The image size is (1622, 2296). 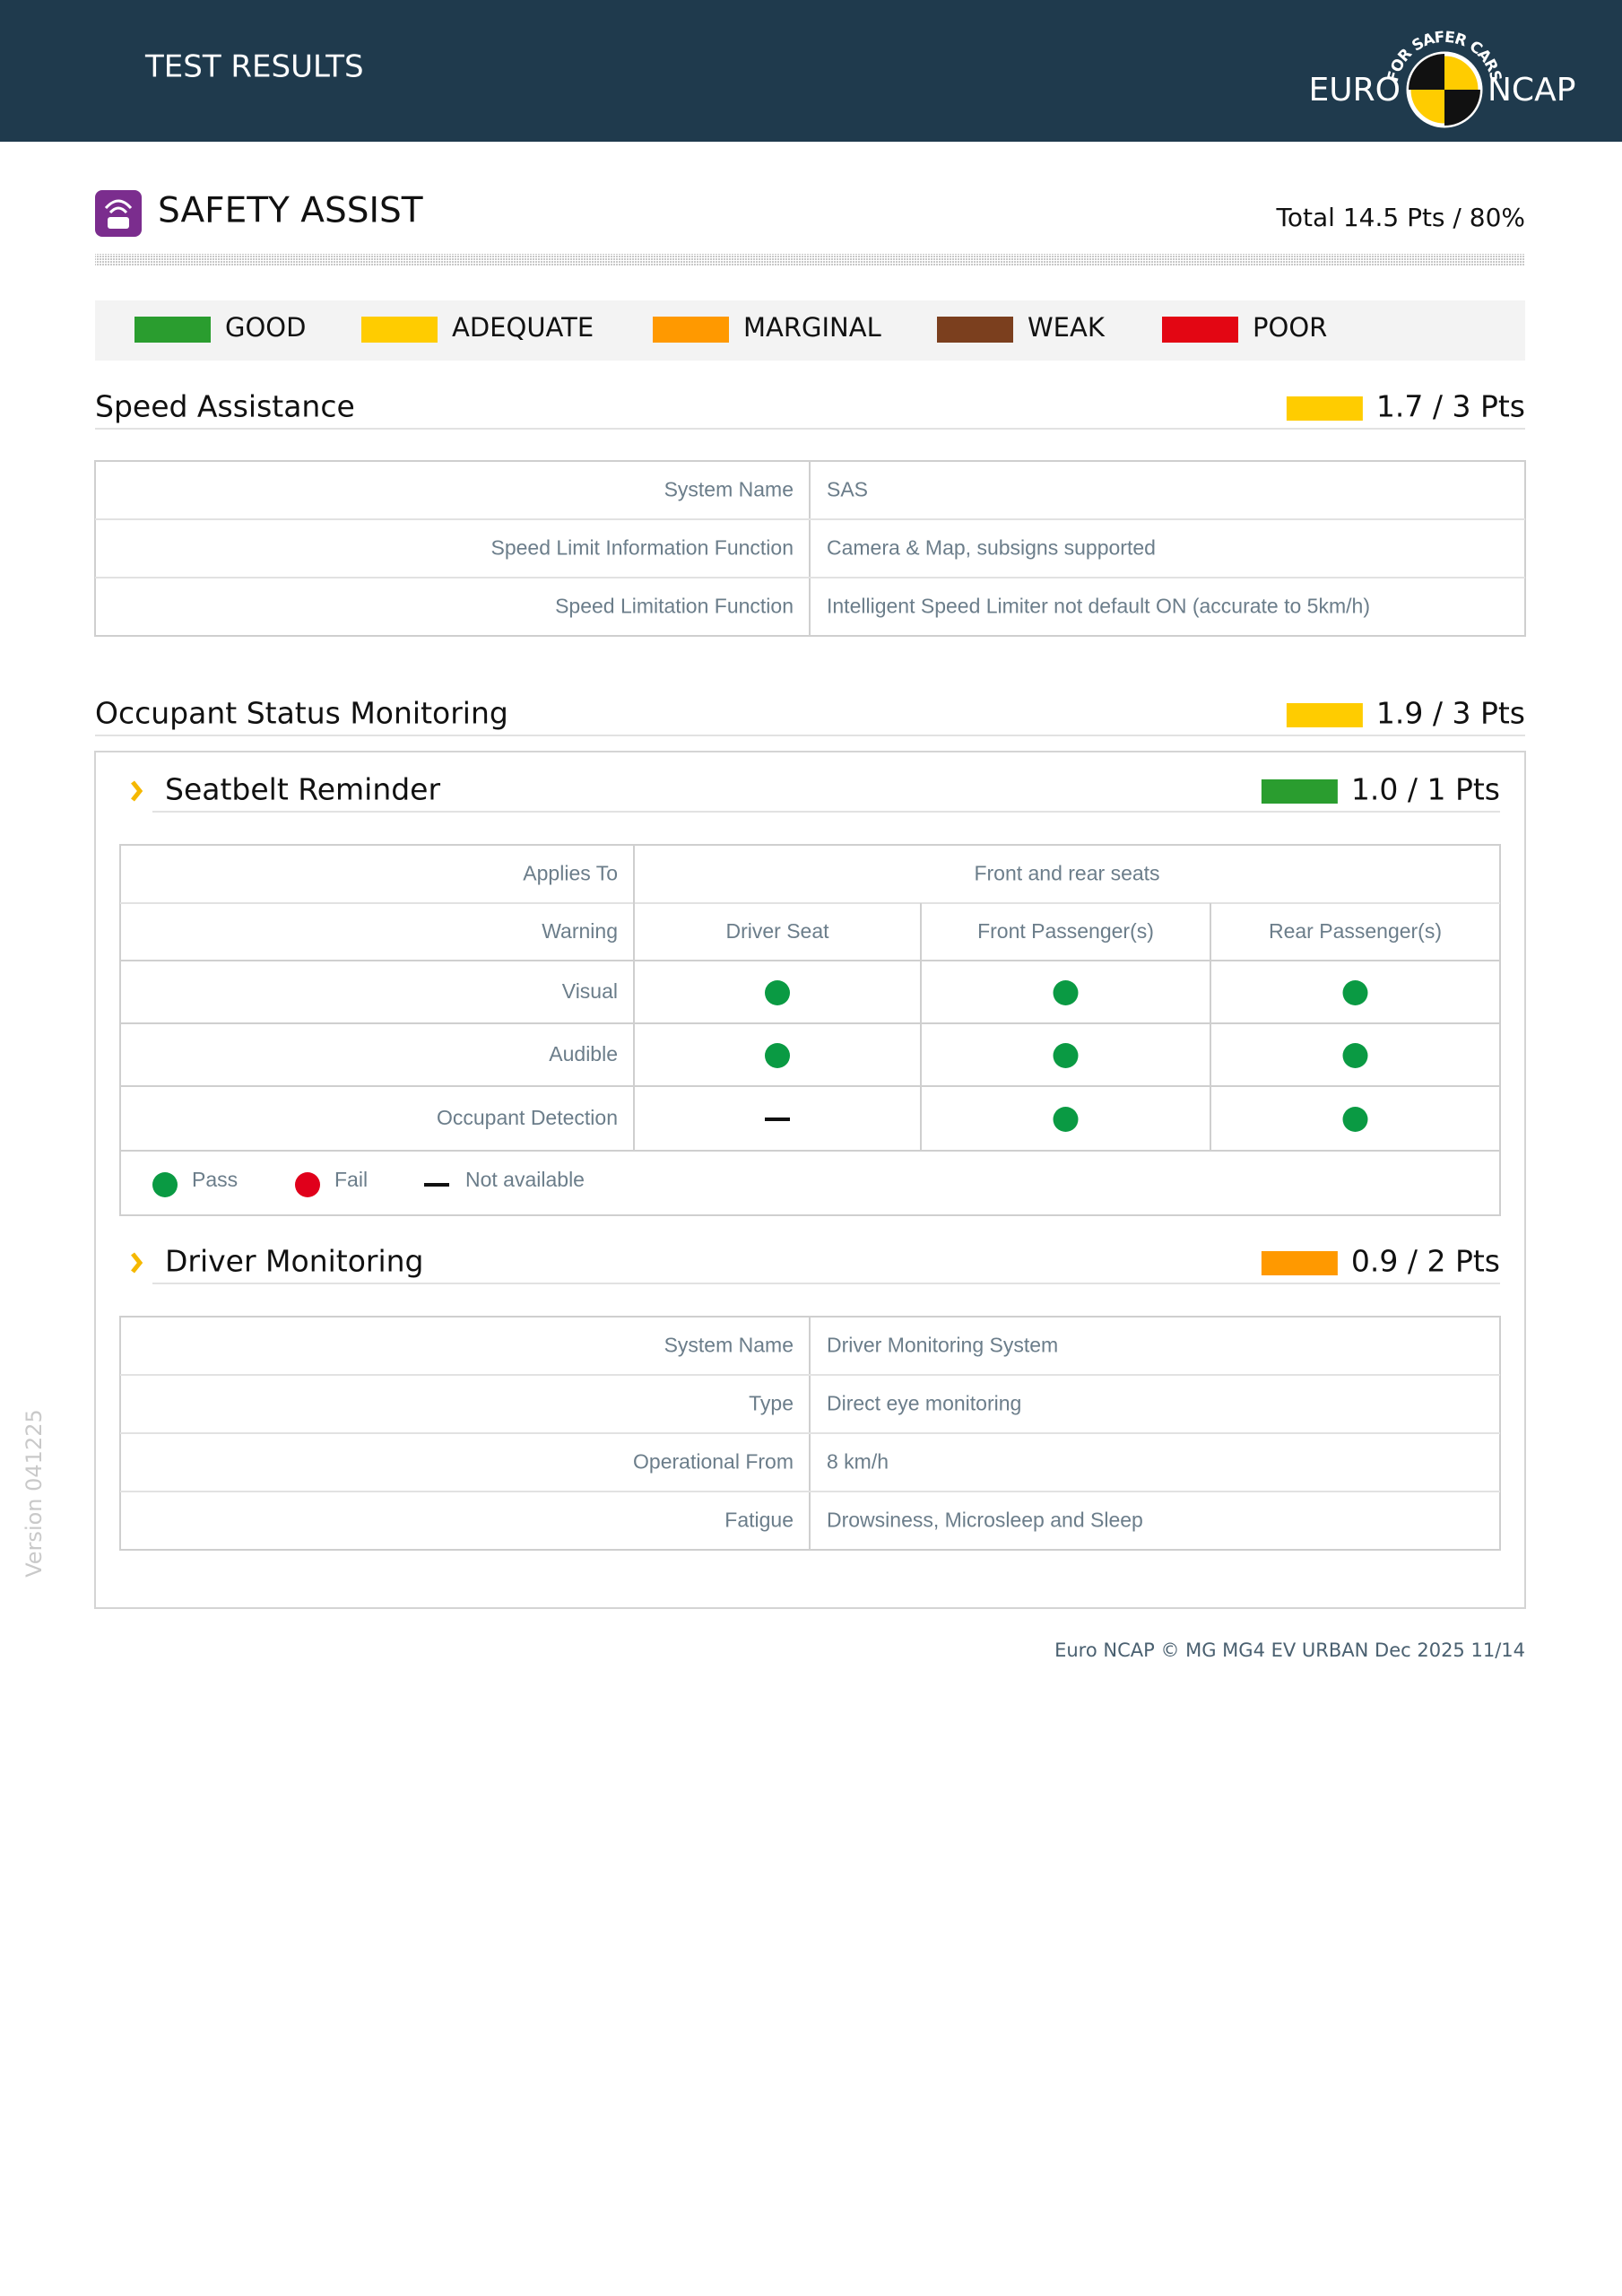 I want to click on section-icon, so click(x=118, y=213).